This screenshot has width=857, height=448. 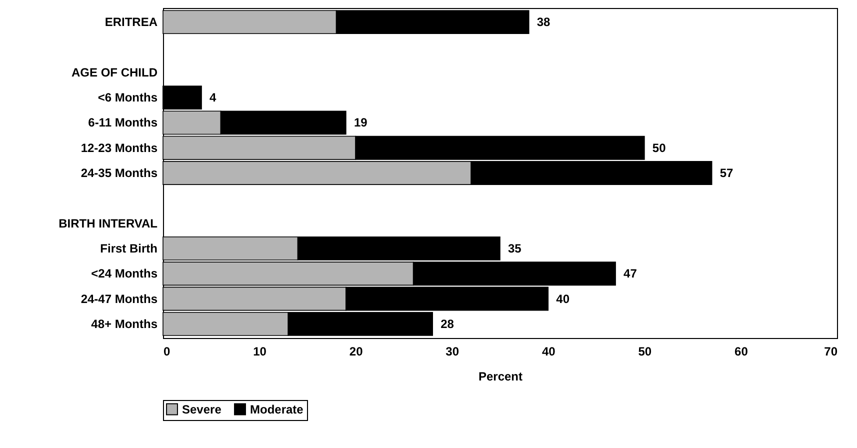 I want to click on y-tick-label: ERITREA, so click(x=131, y=22).